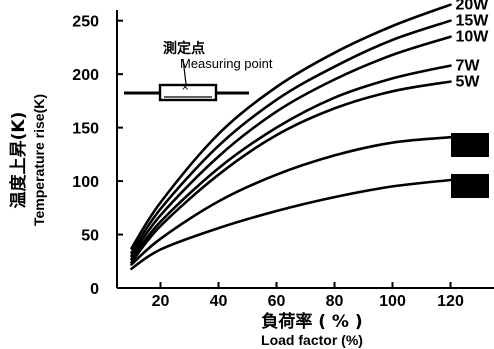  Describe the element at coordinates (468, 82) in the screenshot. I see `series-label-5w: 5W` at that location.